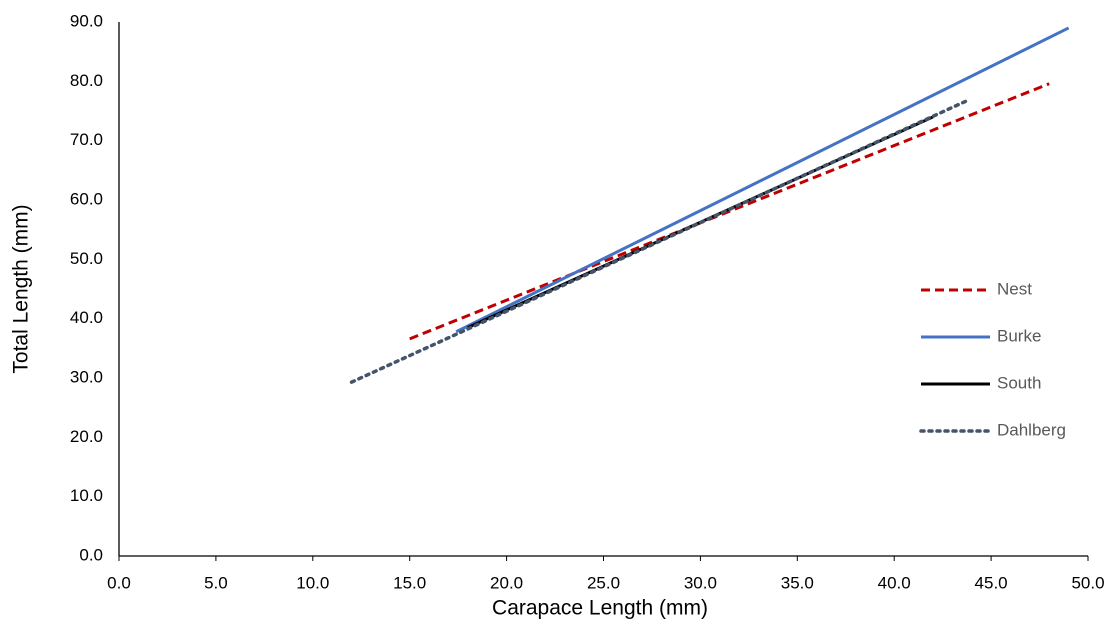  Describe the element at coordinates (991, 582) in the screenshot. I see `x-tick-label: 45.0` at that location.